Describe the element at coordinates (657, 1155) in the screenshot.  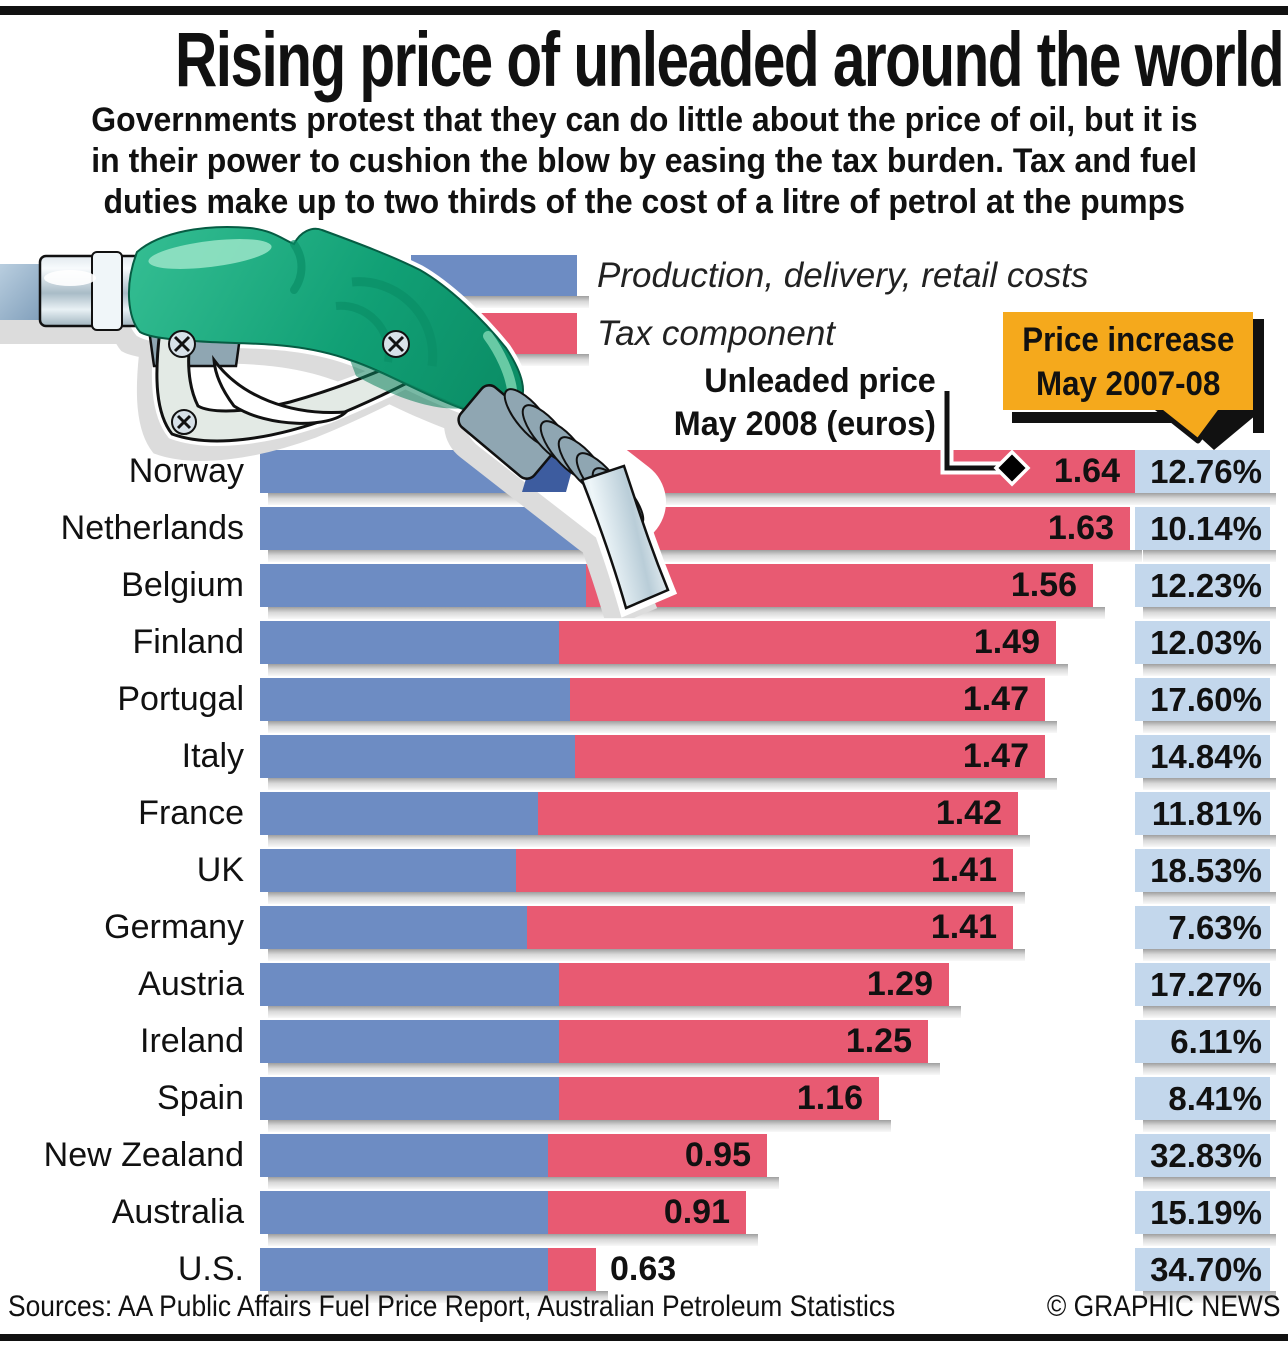
I see `bar-tax-new-zealand` at that location.